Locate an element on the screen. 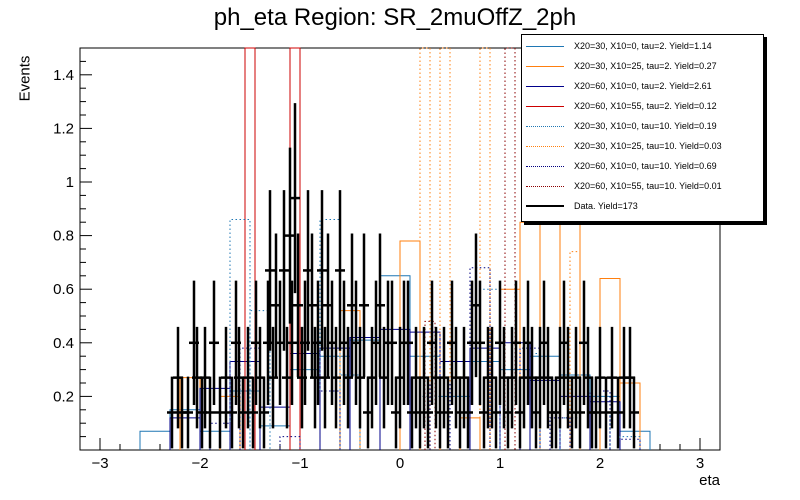  y-tick-label: 0.8 is located at coordinates (63, 236).